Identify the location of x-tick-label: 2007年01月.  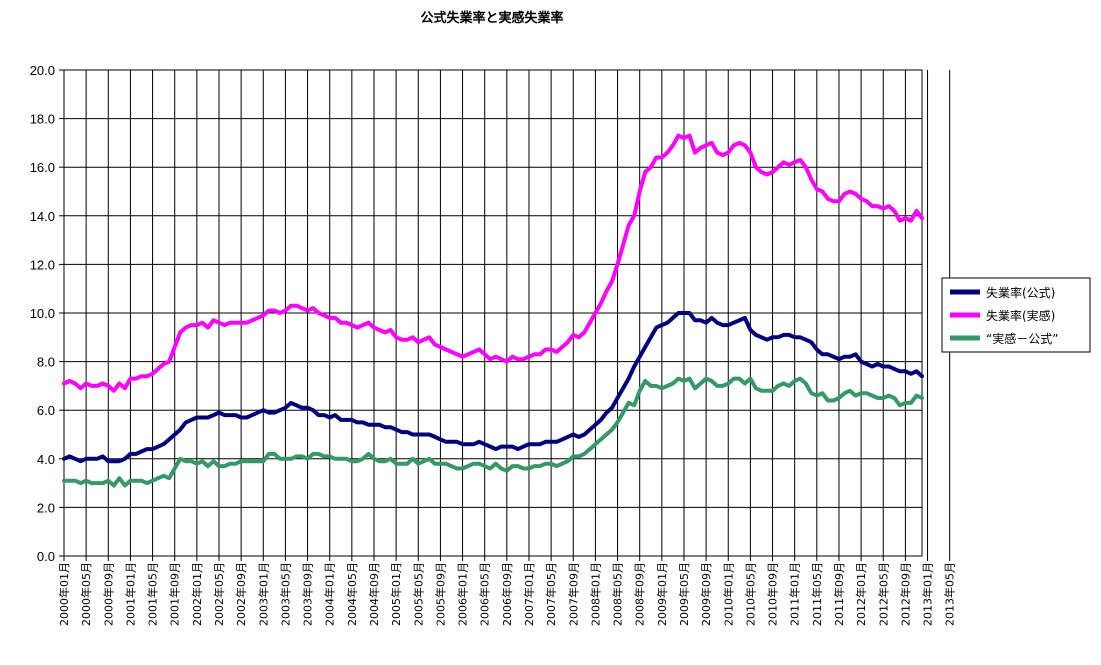
(529, 594).